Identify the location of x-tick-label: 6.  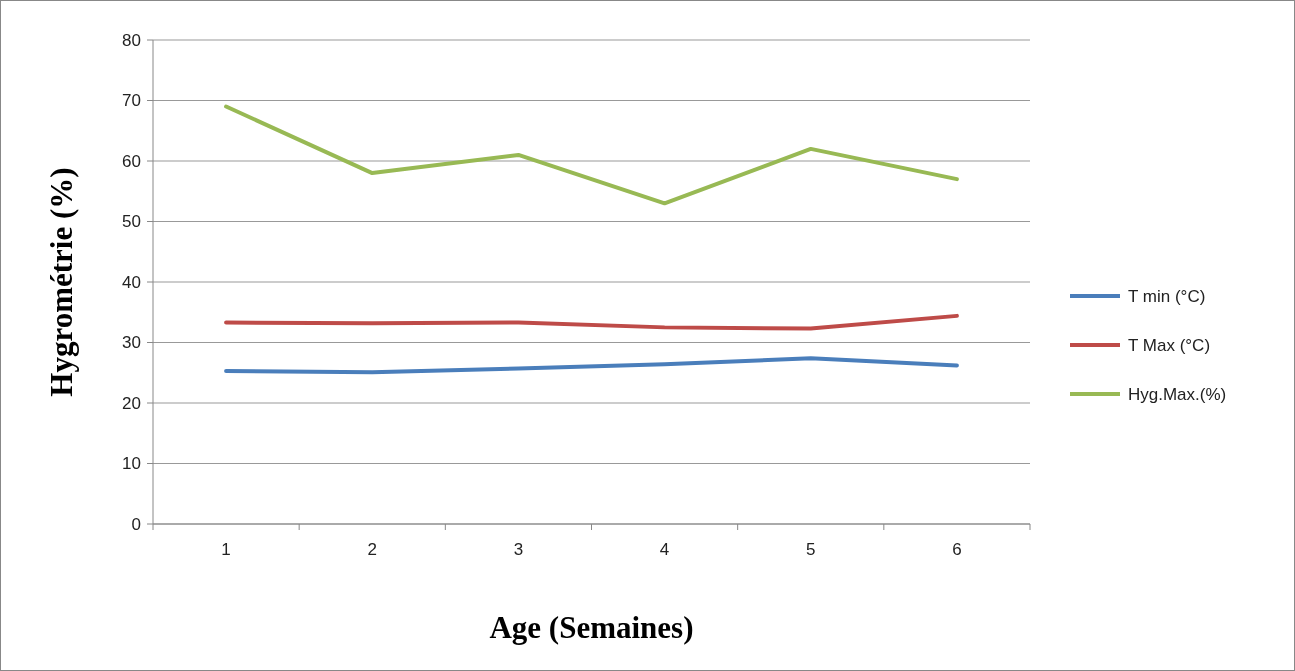
(957, 549).